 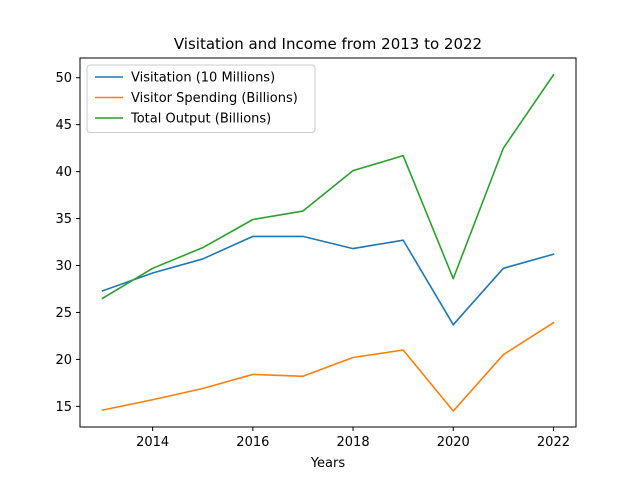 What do you see at coordinates (252, 442) in the screenshot?
I see `x-tick-label: 2016` at bounding box center [252, 442].